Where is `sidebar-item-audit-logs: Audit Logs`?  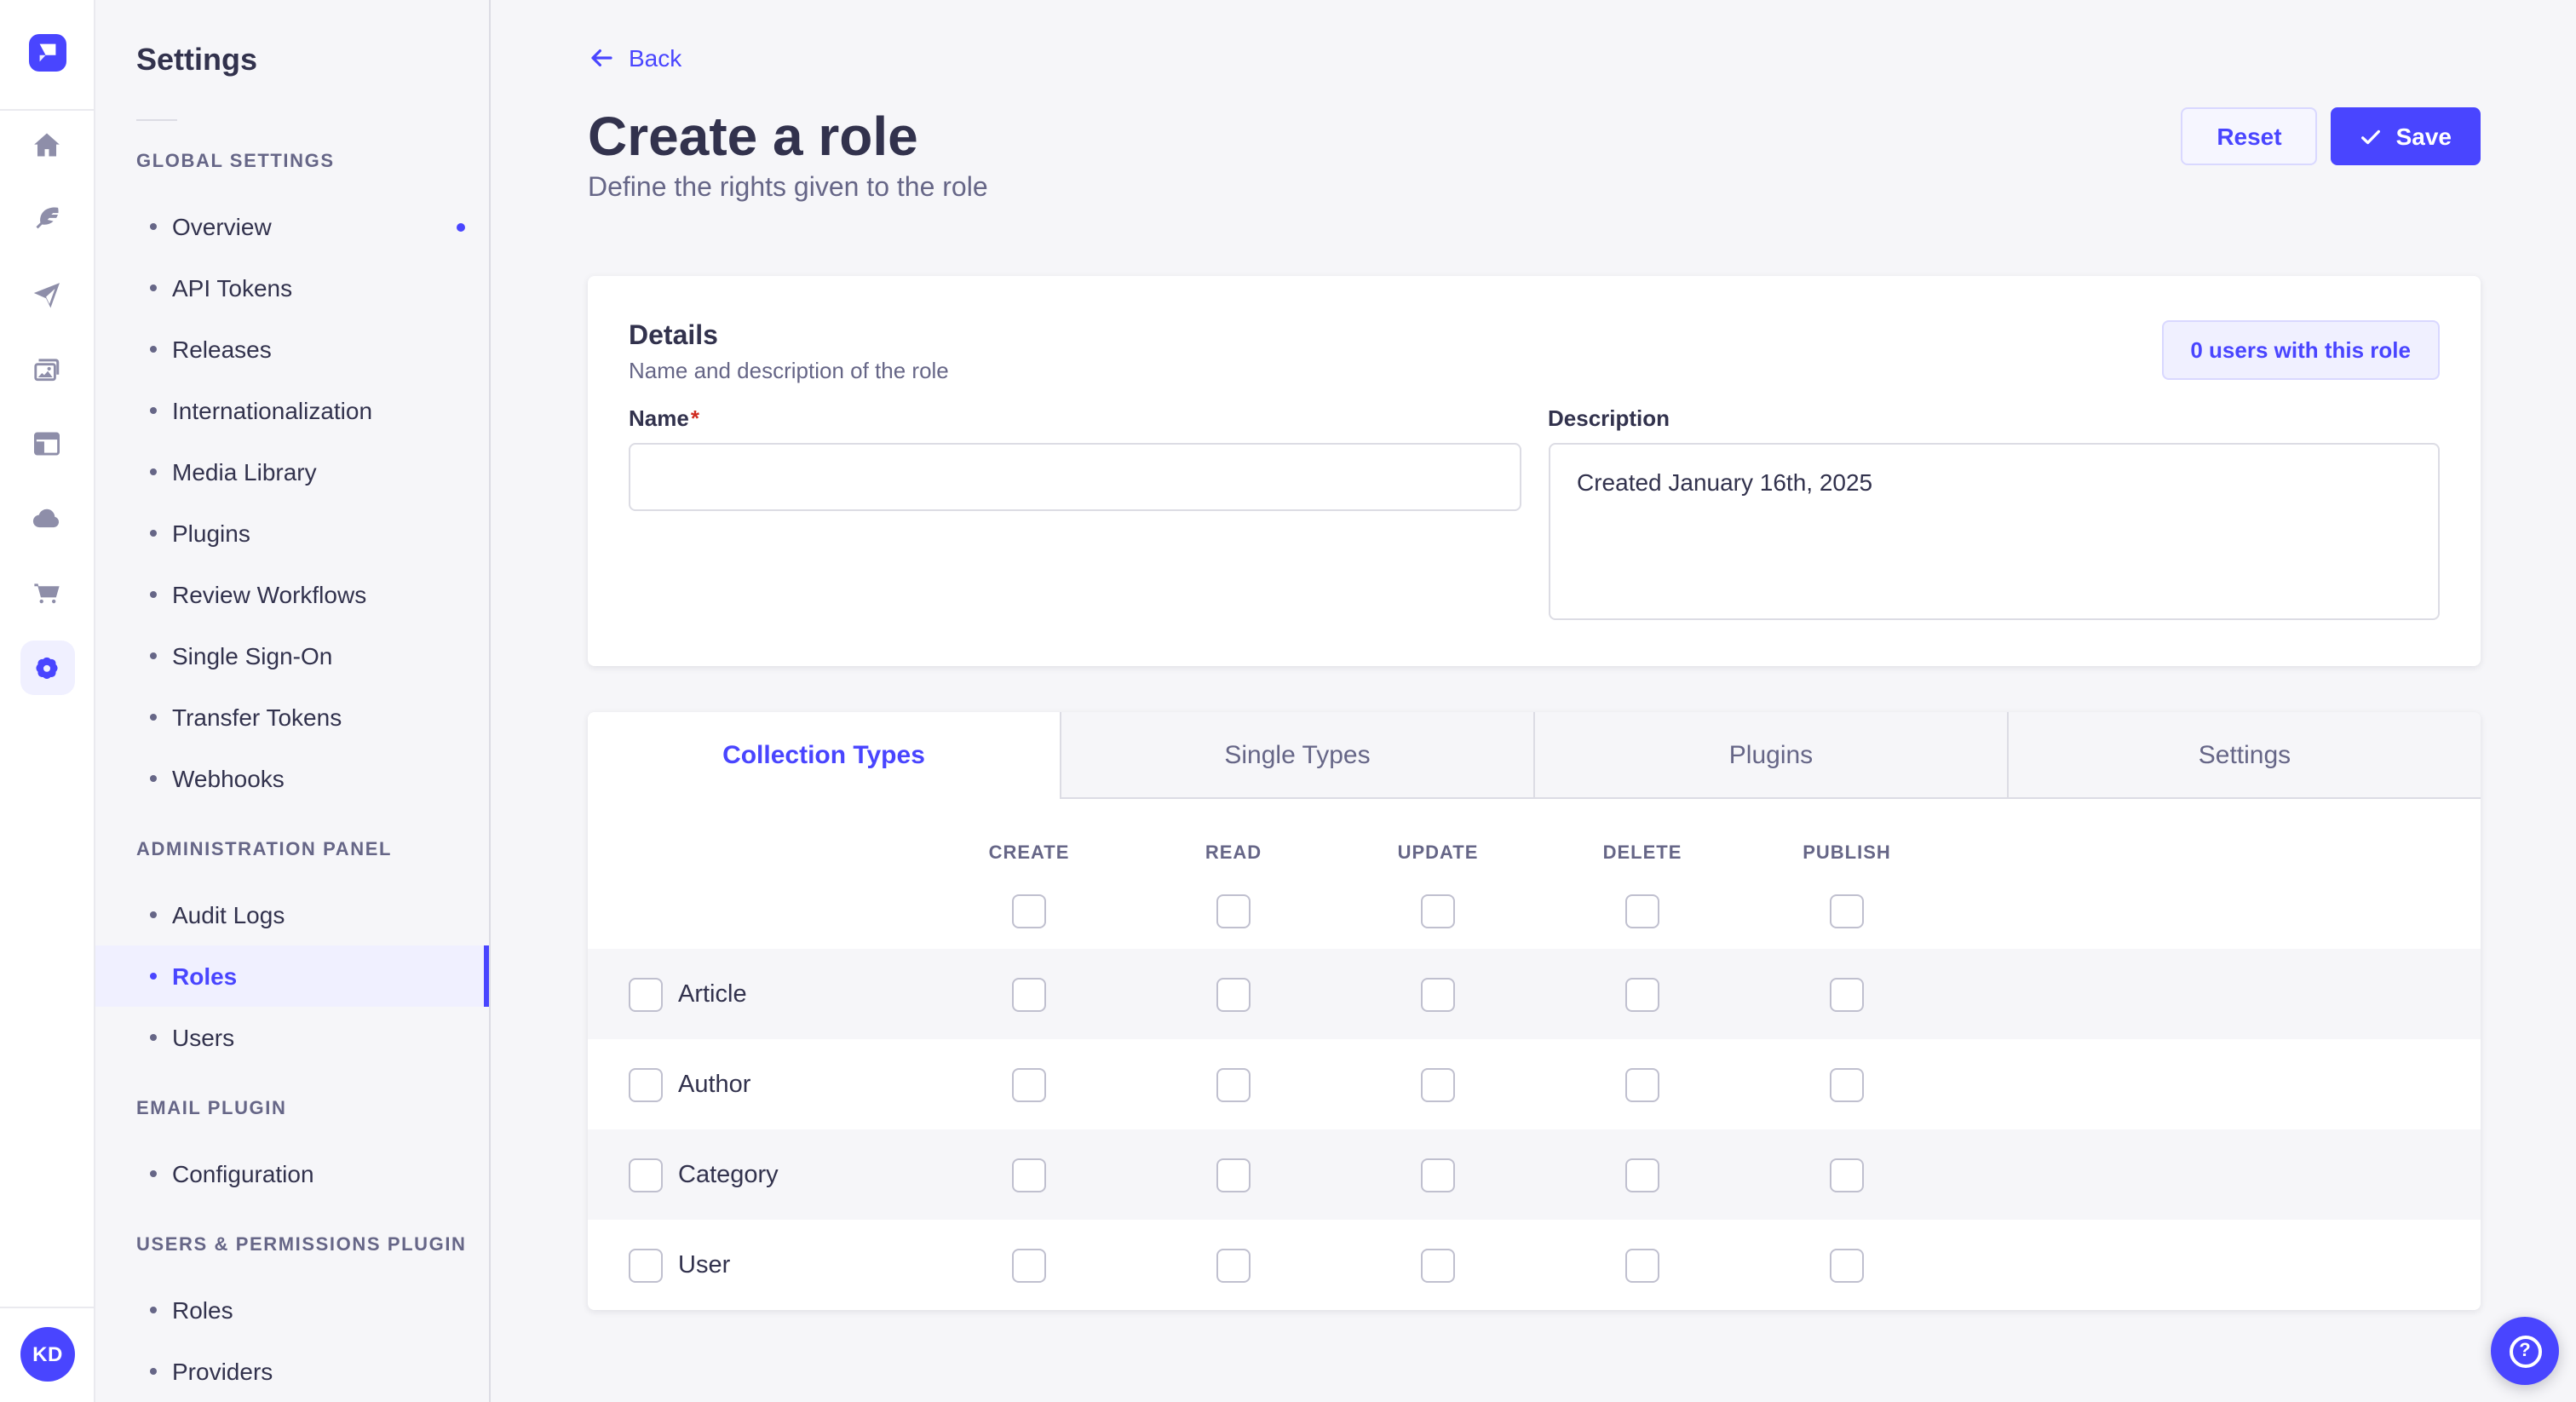 sidebar-item-audit-logs: Audit Logs is located at coordinates (292, 914).